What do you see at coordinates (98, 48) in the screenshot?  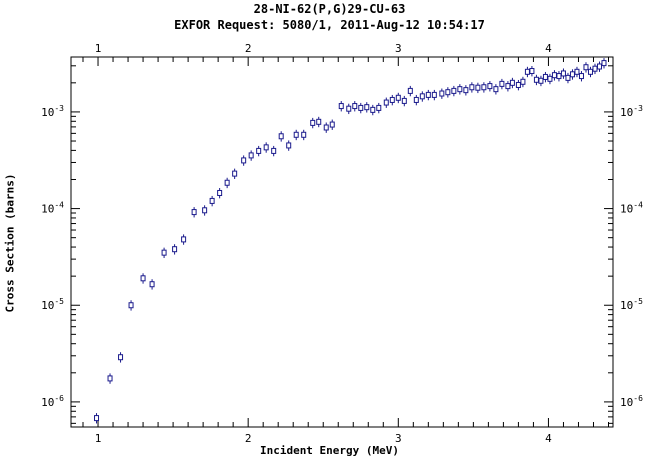 I see `x-tick-label-top: 1` at bounding box center [98, 48].